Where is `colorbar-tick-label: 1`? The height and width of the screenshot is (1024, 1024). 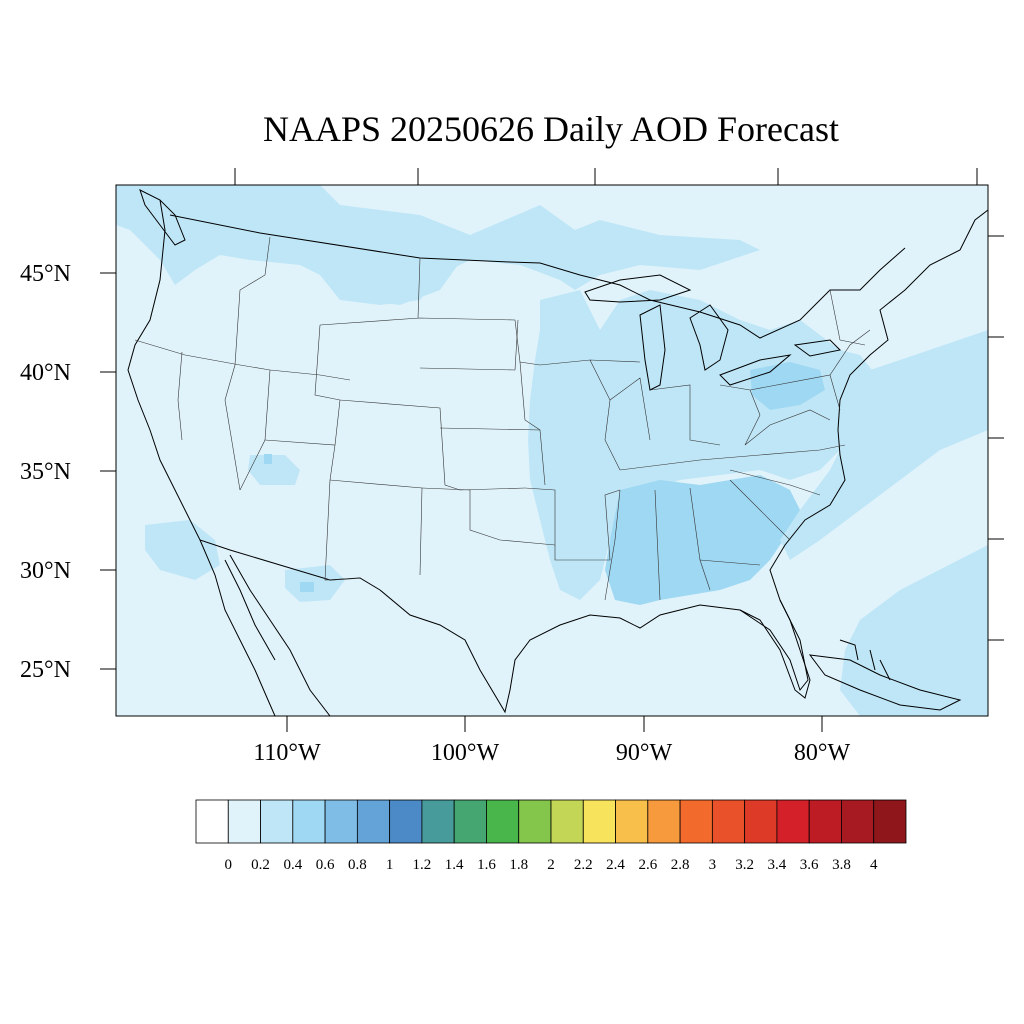 colorbar-tick-label: 1 is located at coordinates (390, 865).